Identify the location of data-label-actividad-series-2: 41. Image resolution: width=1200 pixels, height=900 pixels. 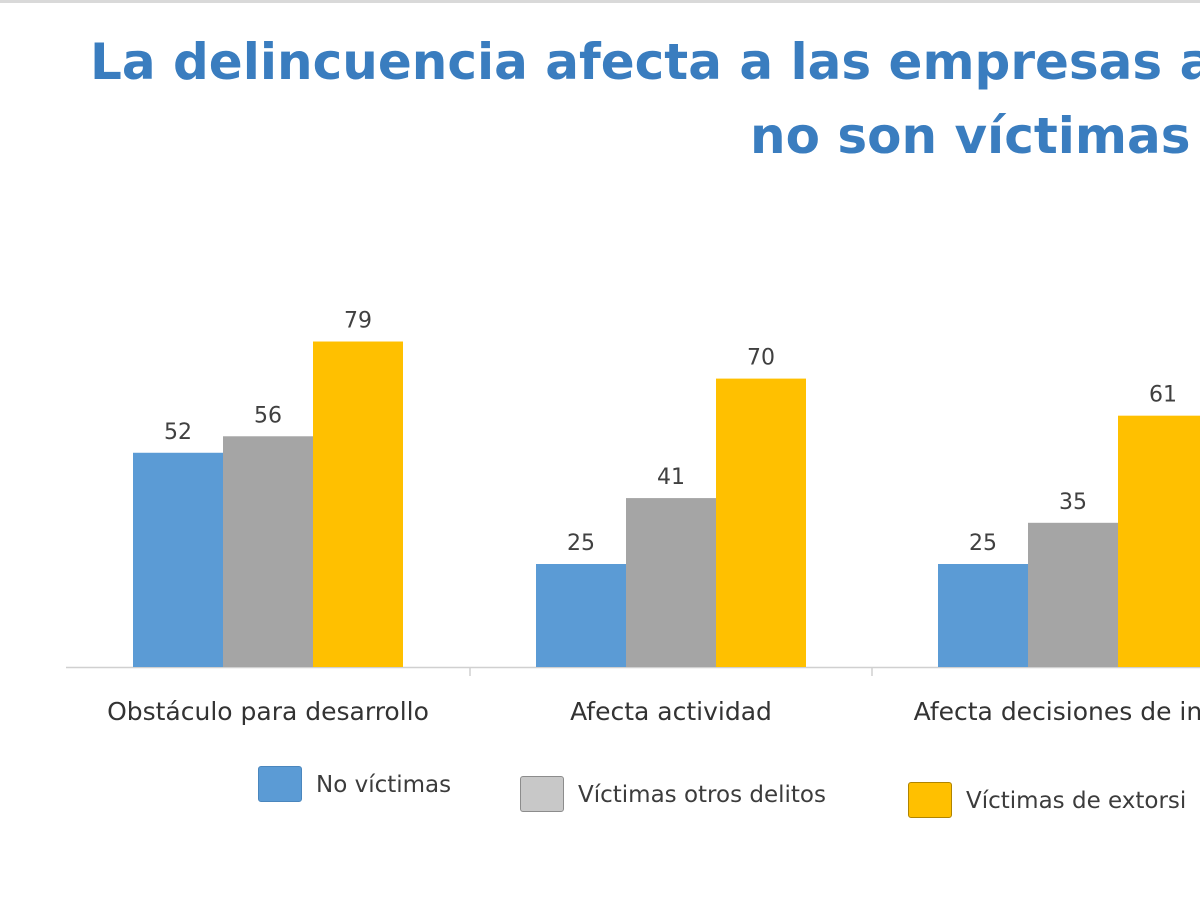
(671, 477).